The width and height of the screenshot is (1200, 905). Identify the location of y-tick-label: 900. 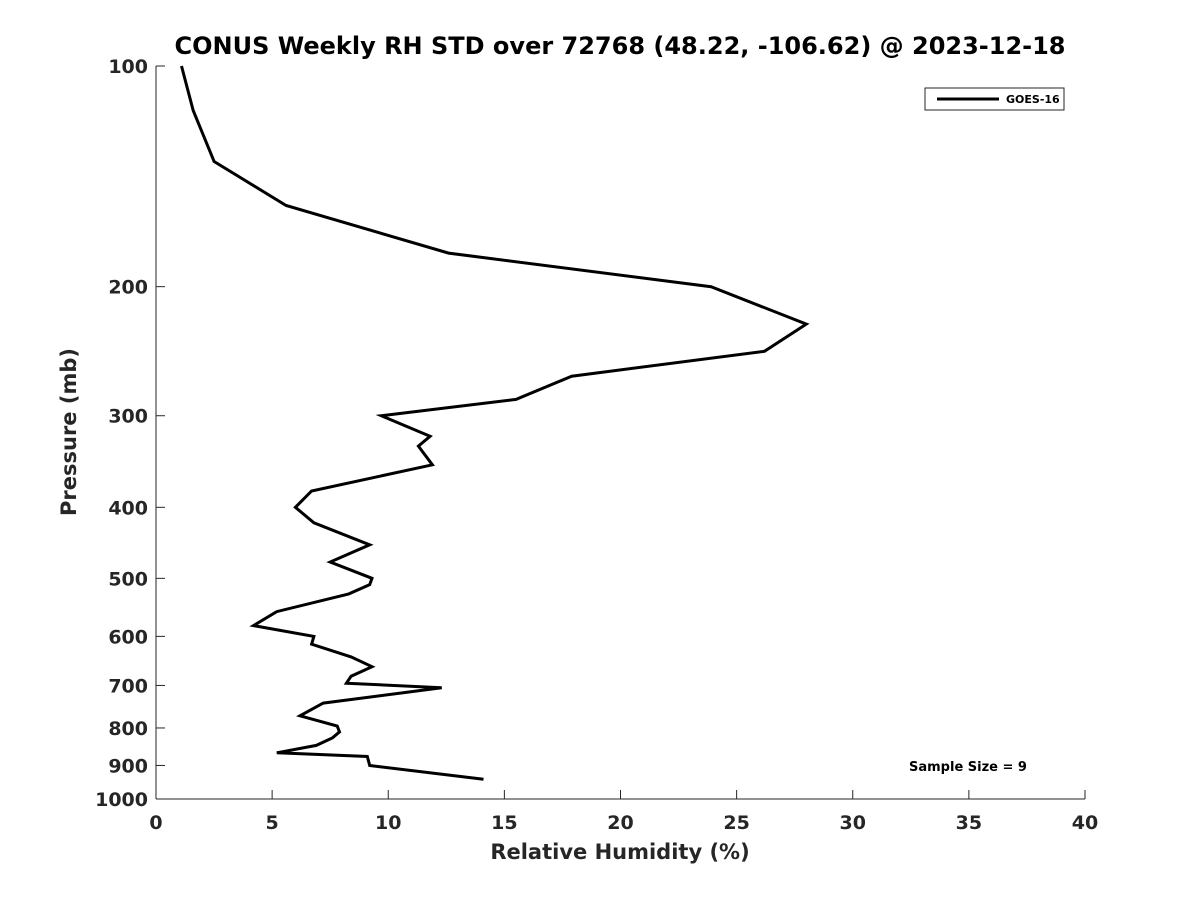
(128, 766).